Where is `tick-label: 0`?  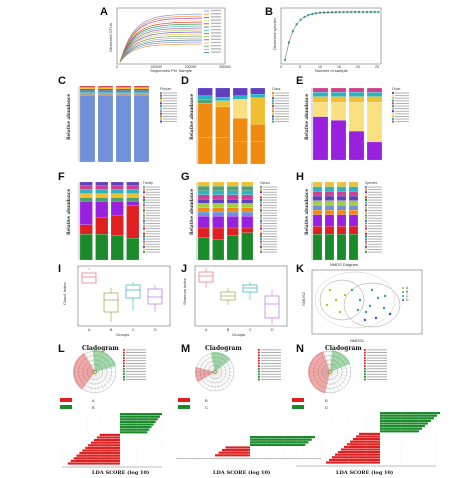
tick-label: 0 is located at coordinates (117, 67).